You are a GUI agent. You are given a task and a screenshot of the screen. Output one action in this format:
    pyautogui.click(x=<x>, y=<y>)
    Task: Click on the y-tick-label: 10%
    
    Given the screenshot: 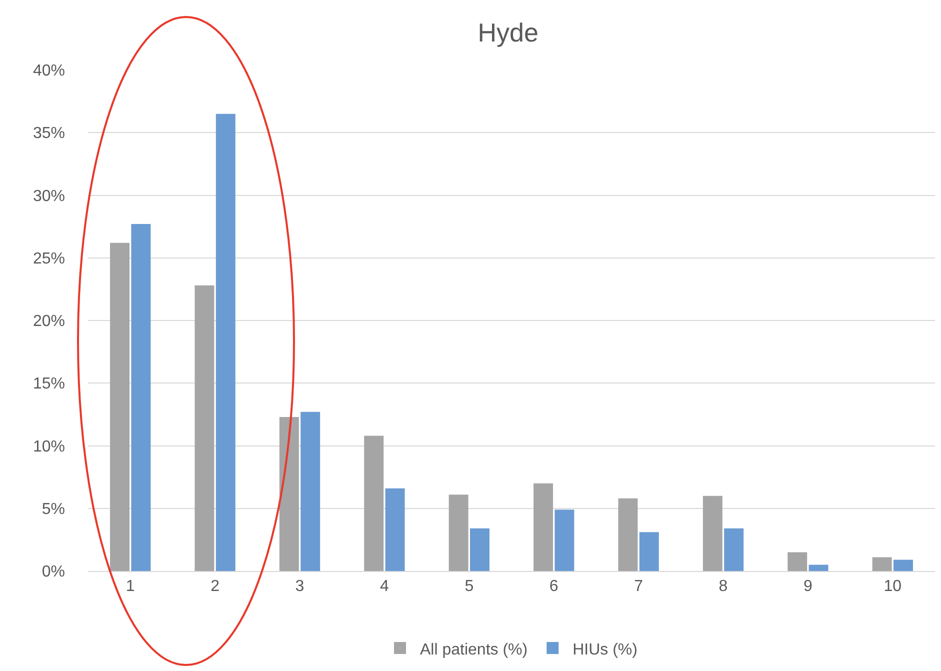 What is the action you would take?
    pyautogui.click(x=48, y=447)
    